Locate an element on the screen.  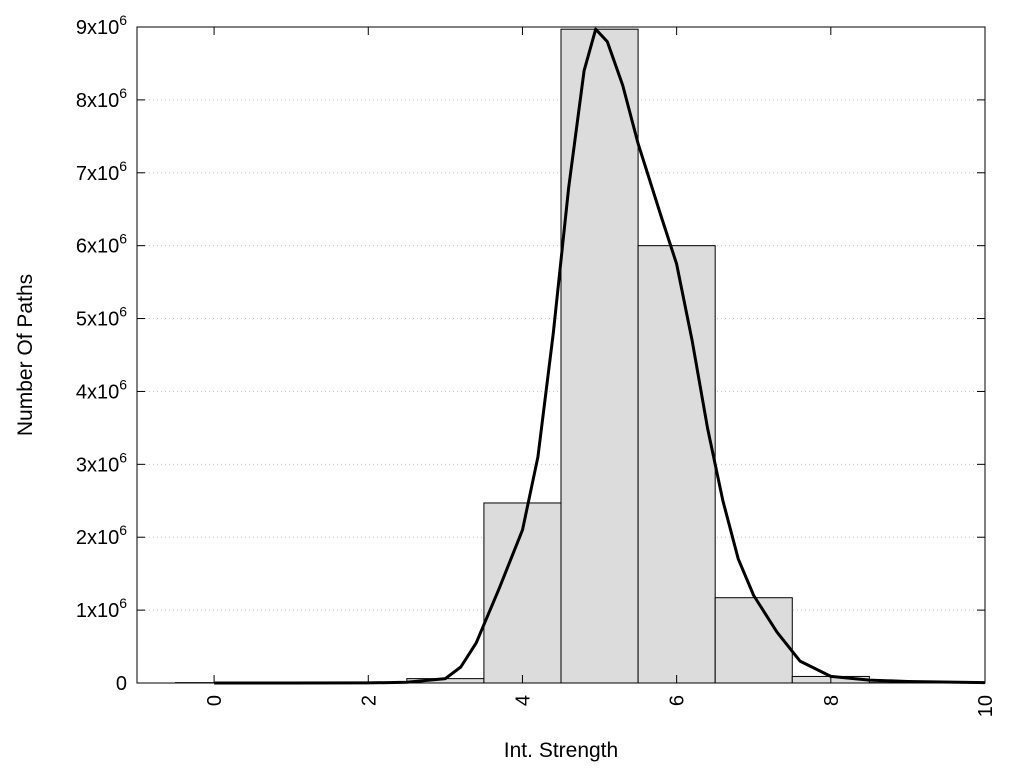
y-tick-label-0: 0 is located at coordinates (121, 684).